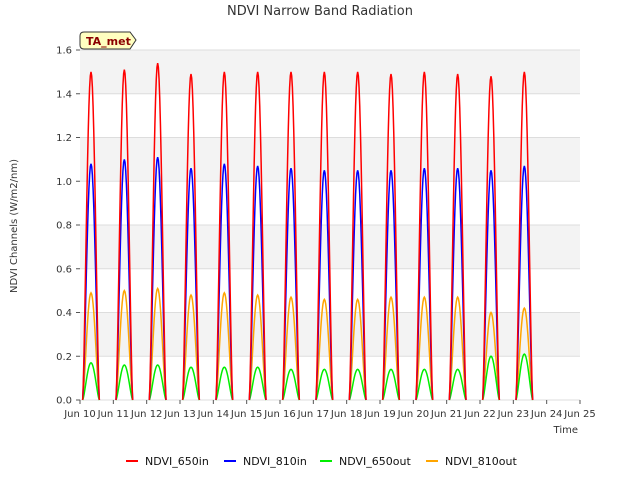 This screenshot has width=640, height=480. I want to click on legend-label-ndvi_650in: NDVI_650in, so click(177, 461).